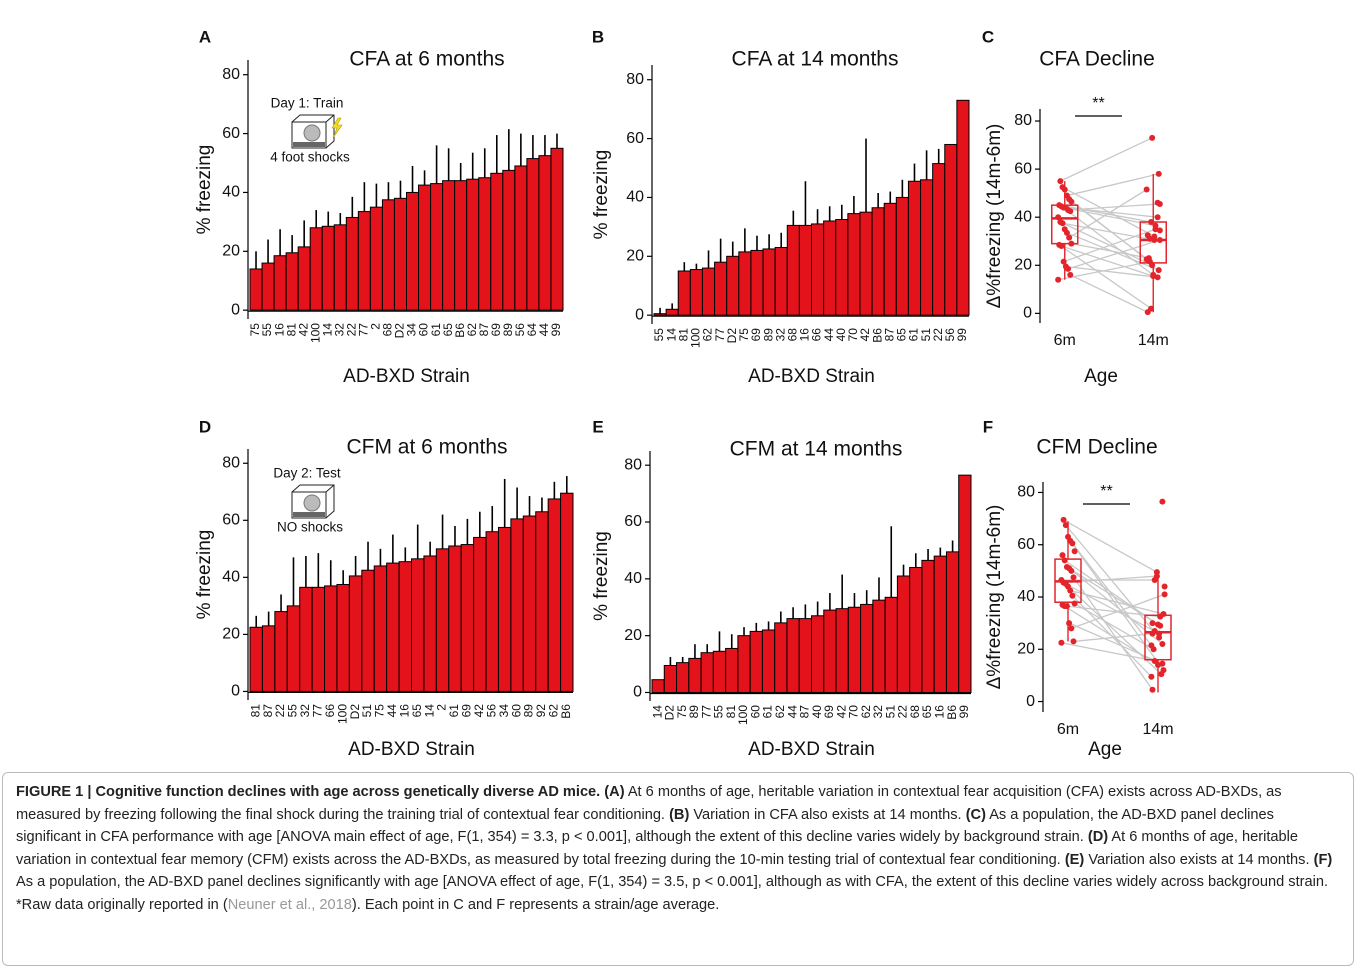 The width and height of the screenshot is (1355, 976). Describe the element at coordinates (291, 330) in the screenshot. I see `x-tick-label: 81` at that location.